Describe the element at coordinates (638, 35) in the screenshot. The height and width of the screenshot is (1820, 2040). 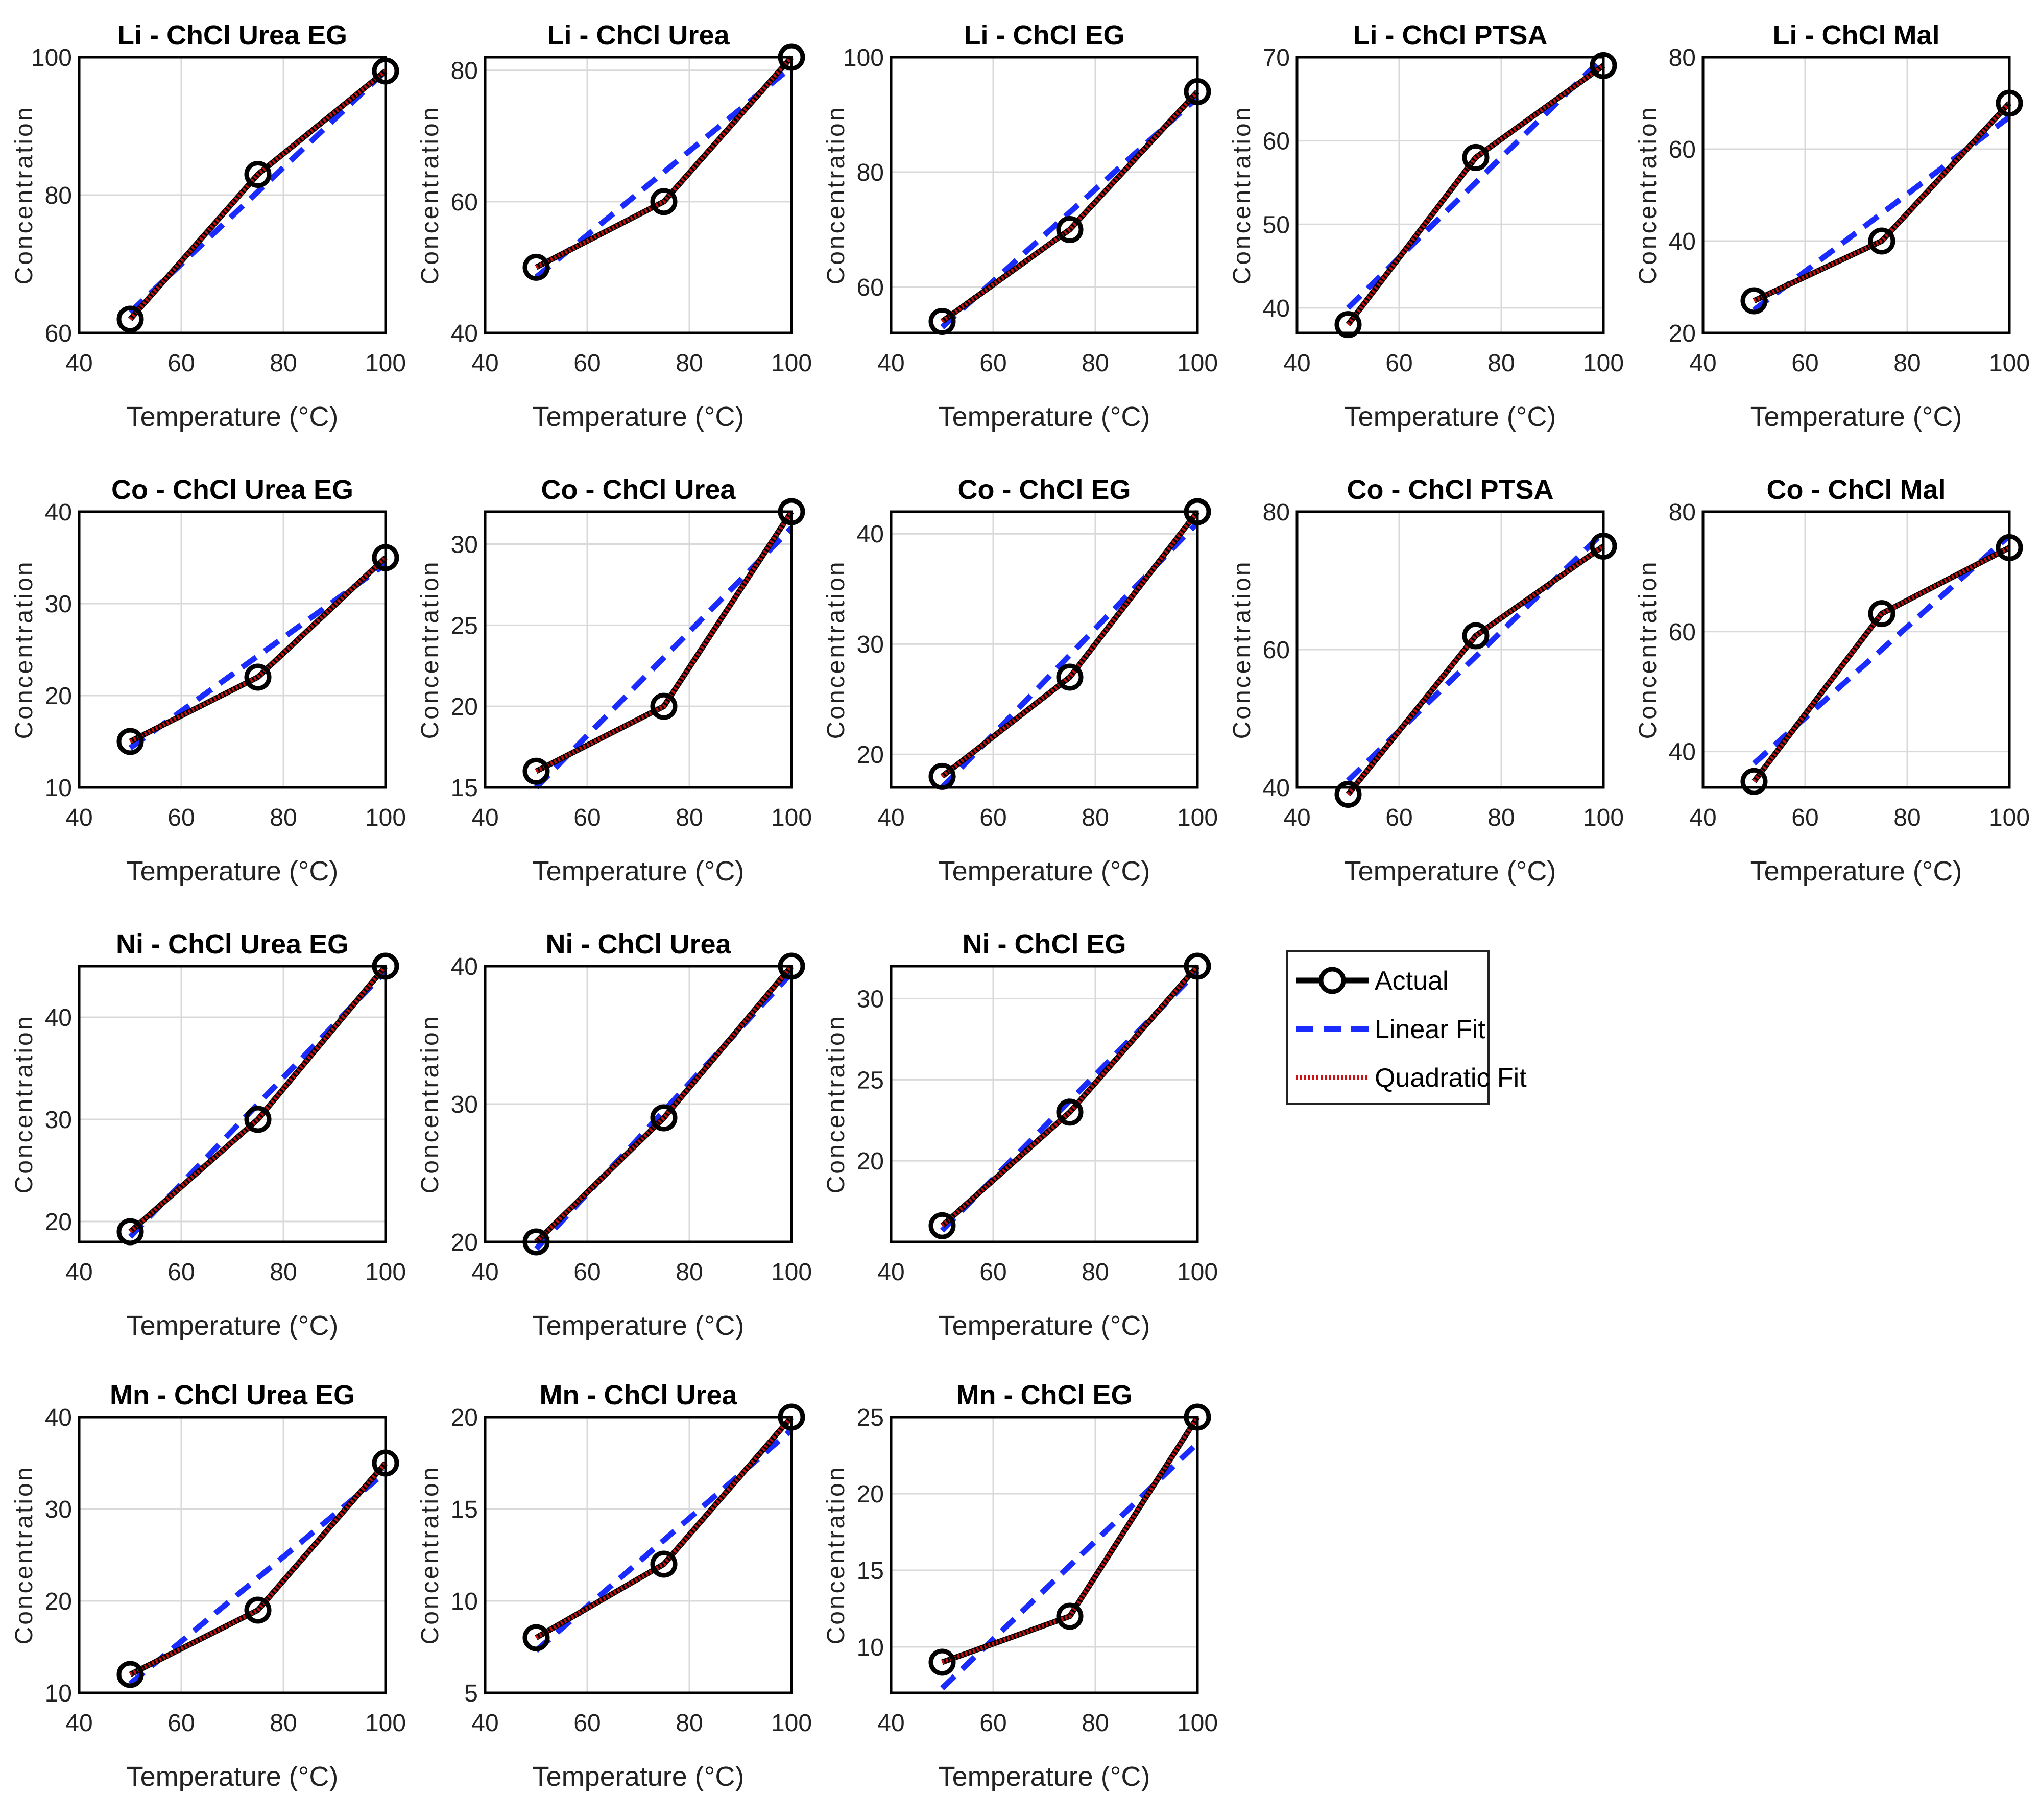
I see `subplot-title: Li - ChCl Urea` at that location.